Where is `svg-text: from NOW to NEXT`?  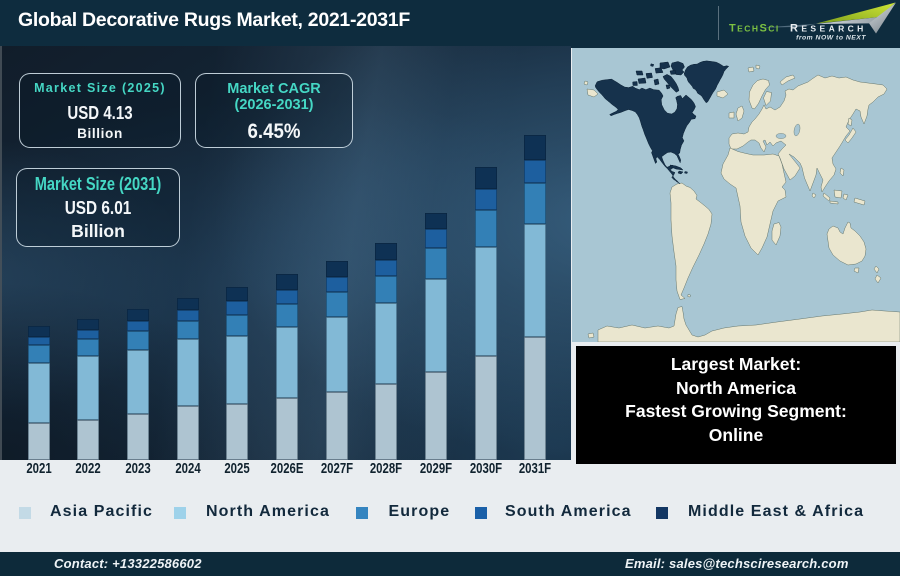 svg-text: from NOW to NEXT is located at coordinates (831, 38).